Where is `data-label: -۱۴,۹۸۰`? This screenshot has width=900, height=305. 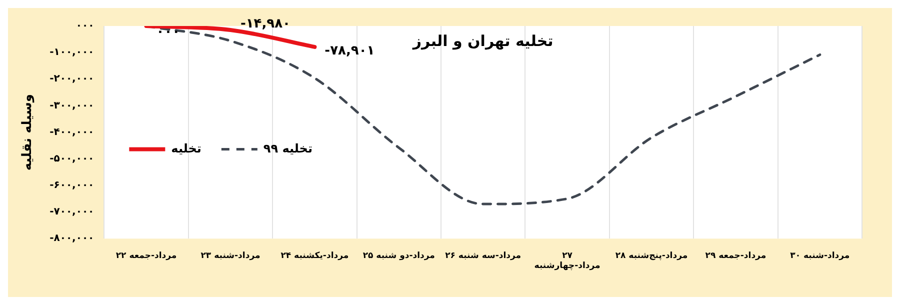
data-label: -۱۴,۹۸۰ is located at coordinates (265, 24).